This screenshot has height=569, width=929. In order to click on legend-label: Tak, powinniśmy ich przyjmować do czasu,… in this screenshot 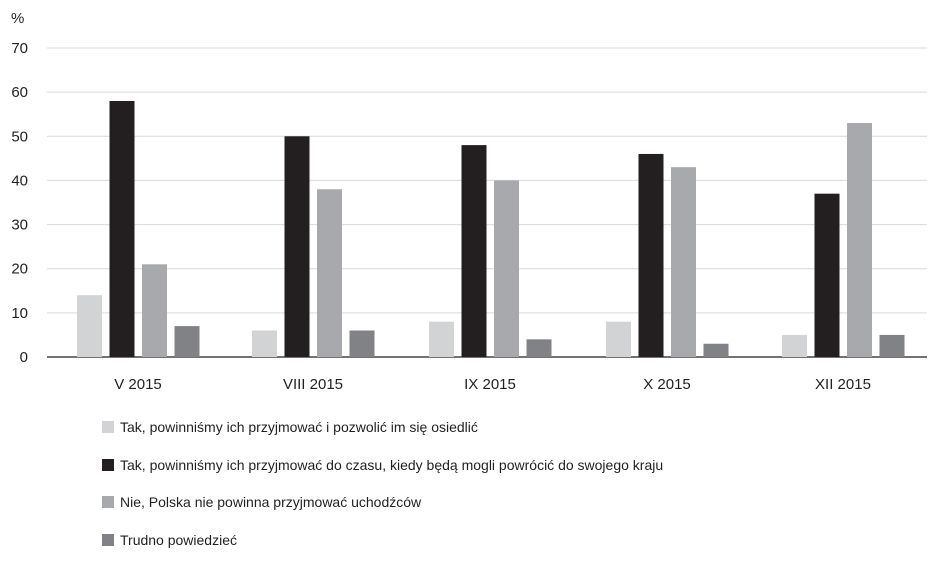, I will do `click(392, 464)`.